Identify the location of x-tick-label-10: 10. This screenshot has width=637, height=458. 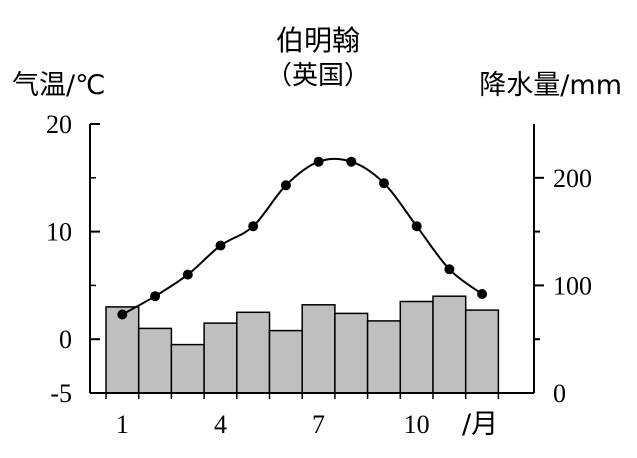
(417, 424).